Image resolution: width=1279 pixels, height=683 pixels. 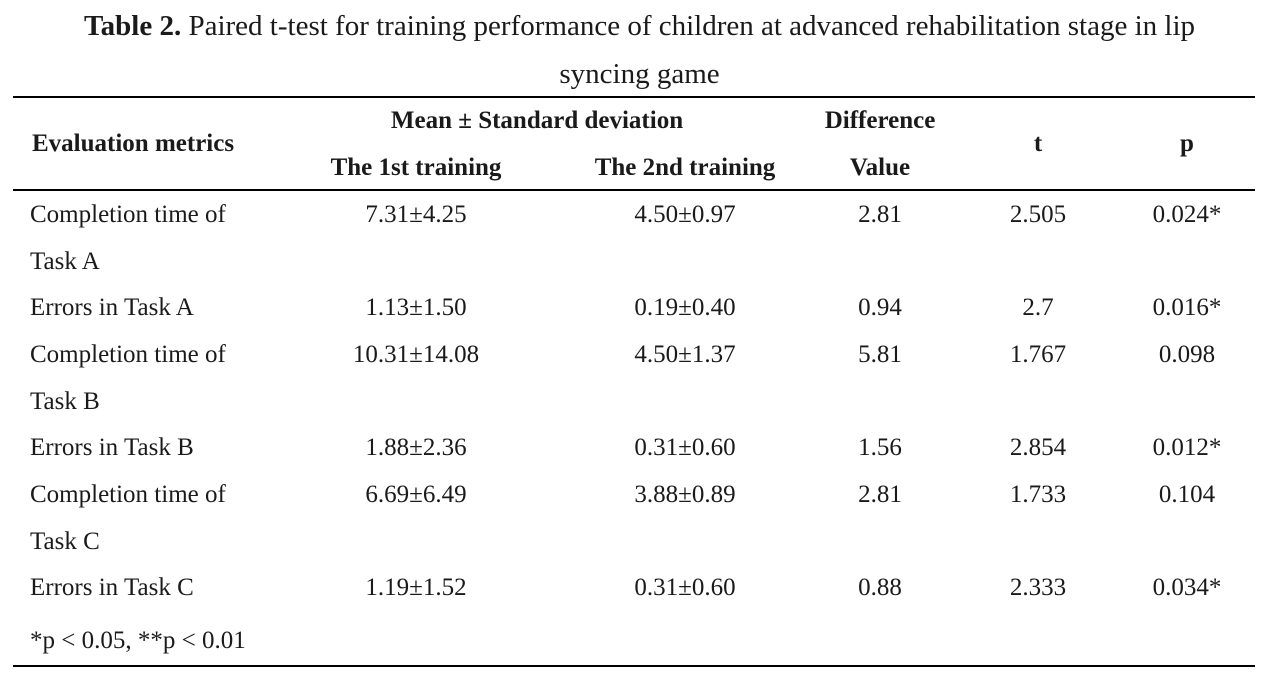 I want to click on row-second: 0.19±0.40, so click(x=685, y=307).